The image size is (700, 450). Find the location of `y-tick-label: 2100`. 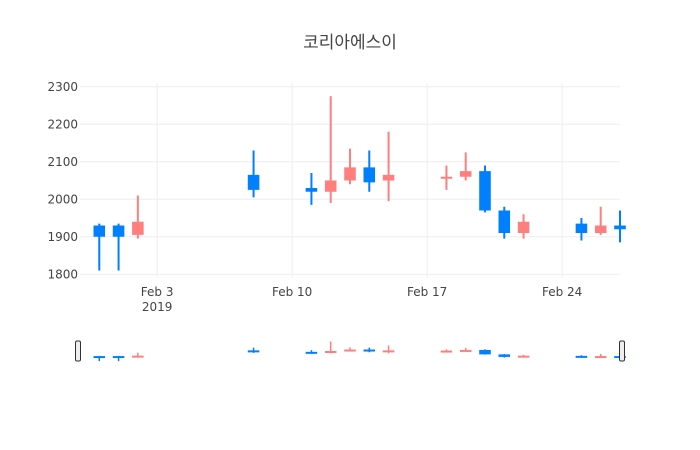

y-tick-label: 2100 is located at coordinates (62, 162).